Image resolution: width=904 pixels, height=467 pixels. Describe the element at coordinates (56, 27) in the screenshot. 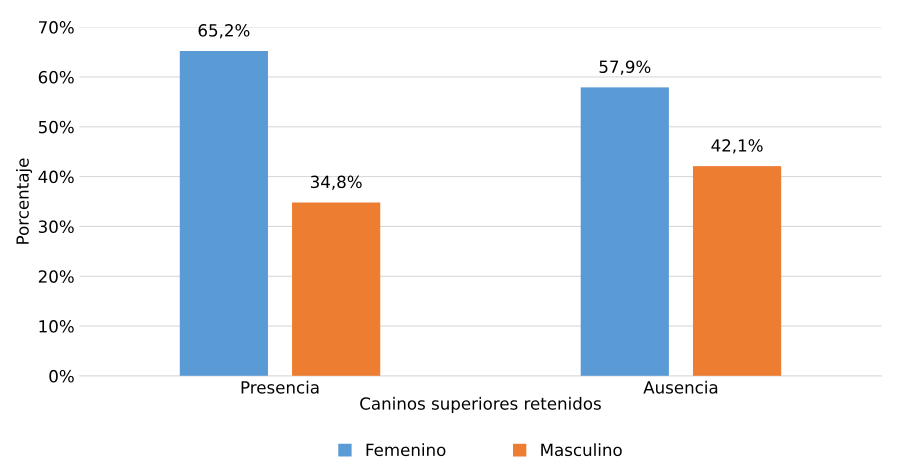

I see `y-tick-label: 70%` at that location.